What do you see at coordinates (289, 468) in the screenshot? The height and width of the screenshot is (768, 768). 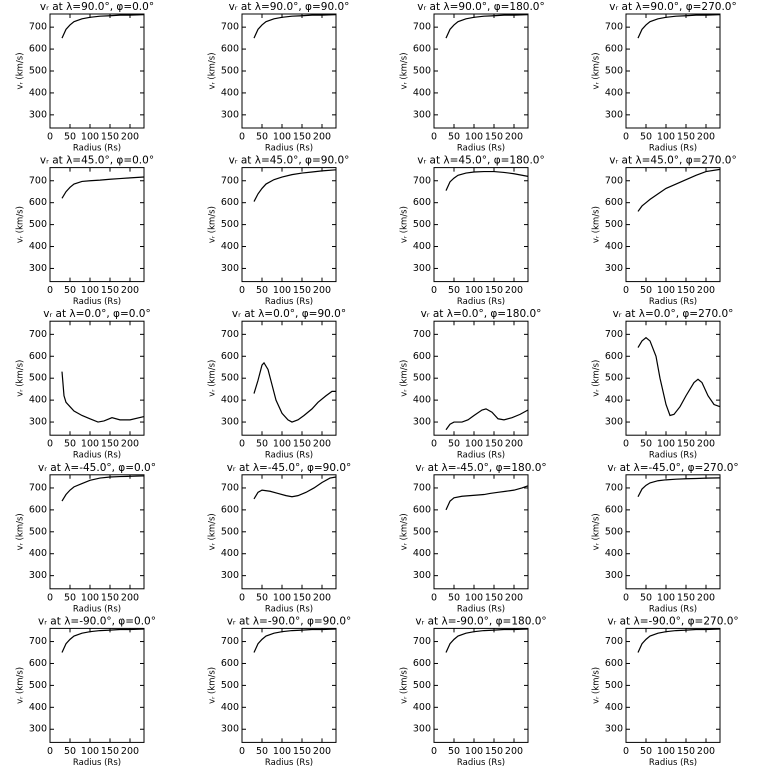 I see `chart-title: vᵣ at λ=-45.0°, φ=90.0°` at bounding box center [289, 468].